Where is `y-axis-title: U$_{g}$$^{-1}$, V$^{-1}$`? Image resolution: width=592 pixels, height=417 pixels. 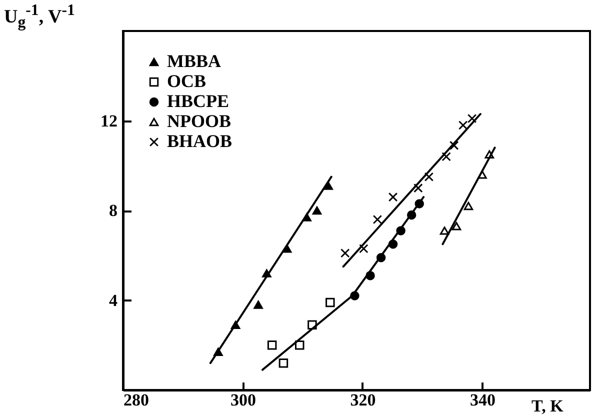 y-axis-title: U$_{g}$$^{-1}$, V$^{-1}$ is located at coordinates (39, 17).